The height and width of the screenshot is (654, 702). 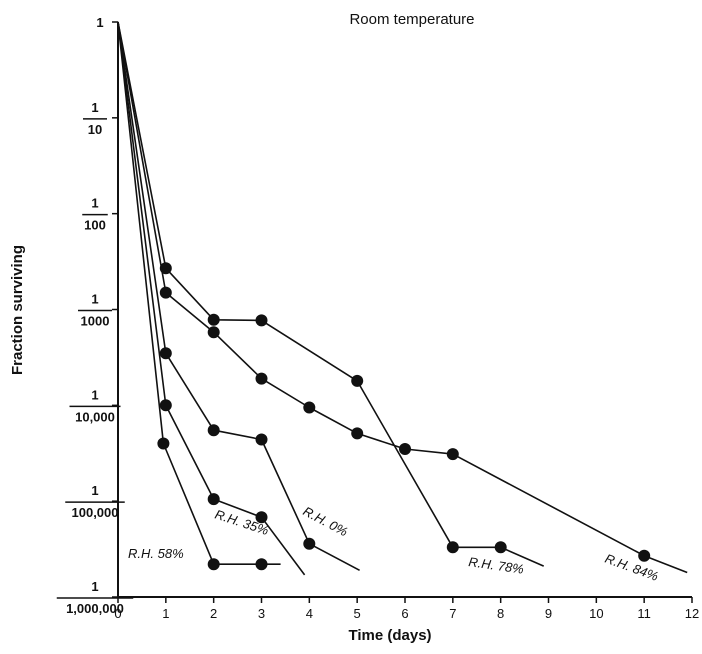 What do you see at coordinates (692, 613) in the screenshot?
I see `x-tick-label: 12` at bounding box center [692, 613].